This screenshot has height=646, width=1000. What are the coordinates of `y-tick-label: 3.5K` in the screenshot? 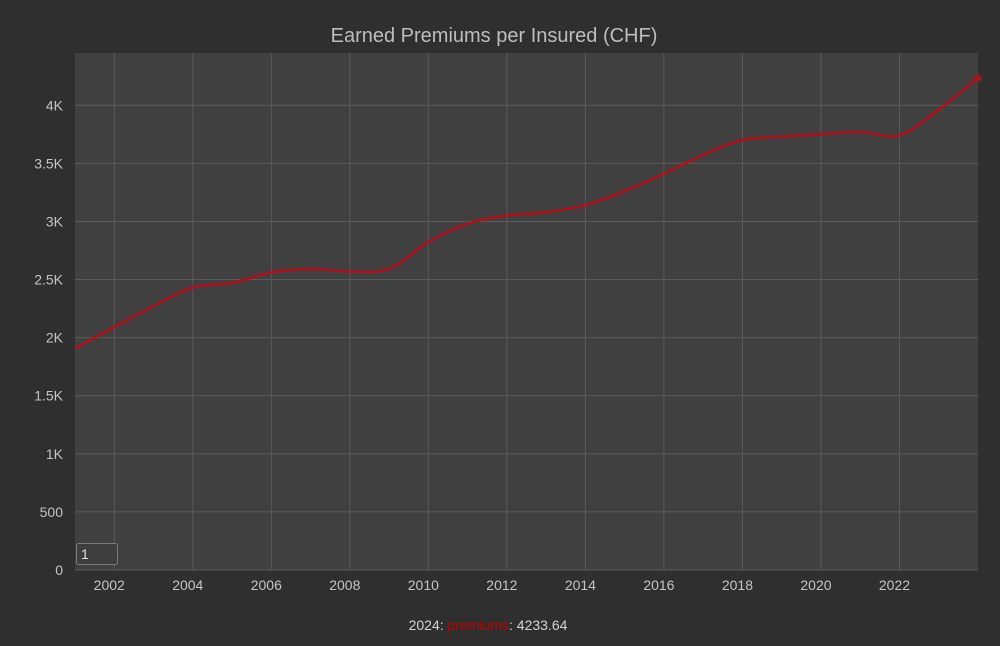 It's located at (48, 163).